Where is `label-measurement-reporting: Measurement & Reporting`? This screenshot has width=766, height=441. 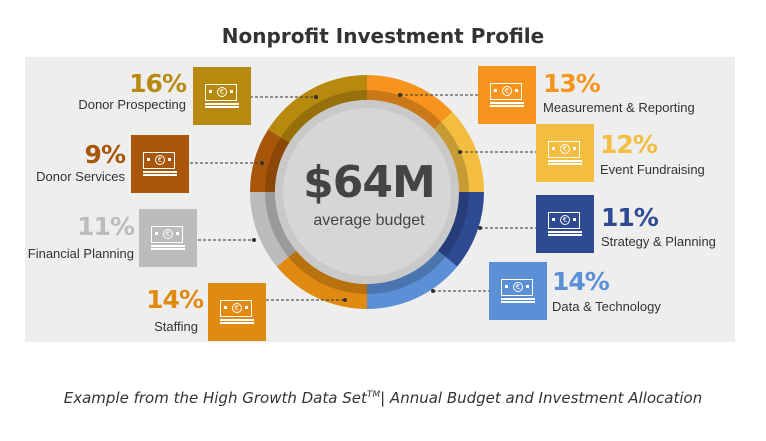 label-measurement-reporting: Measurement & Reporting is located at coordinates (619, 107).